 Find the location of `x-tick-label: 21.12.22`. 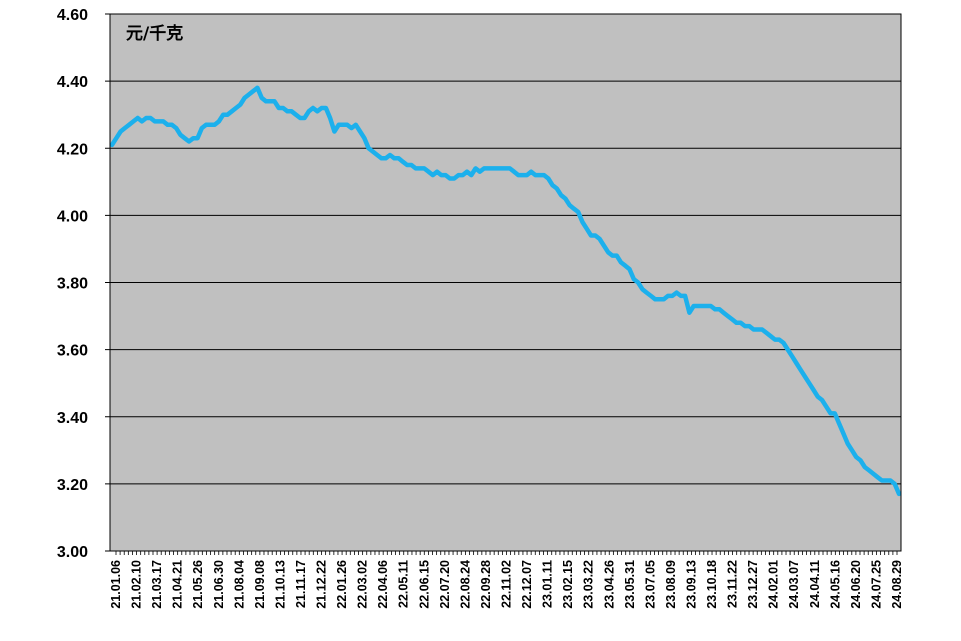

x-tick-label: 21.12.22 is located at coordinates (322, 584).